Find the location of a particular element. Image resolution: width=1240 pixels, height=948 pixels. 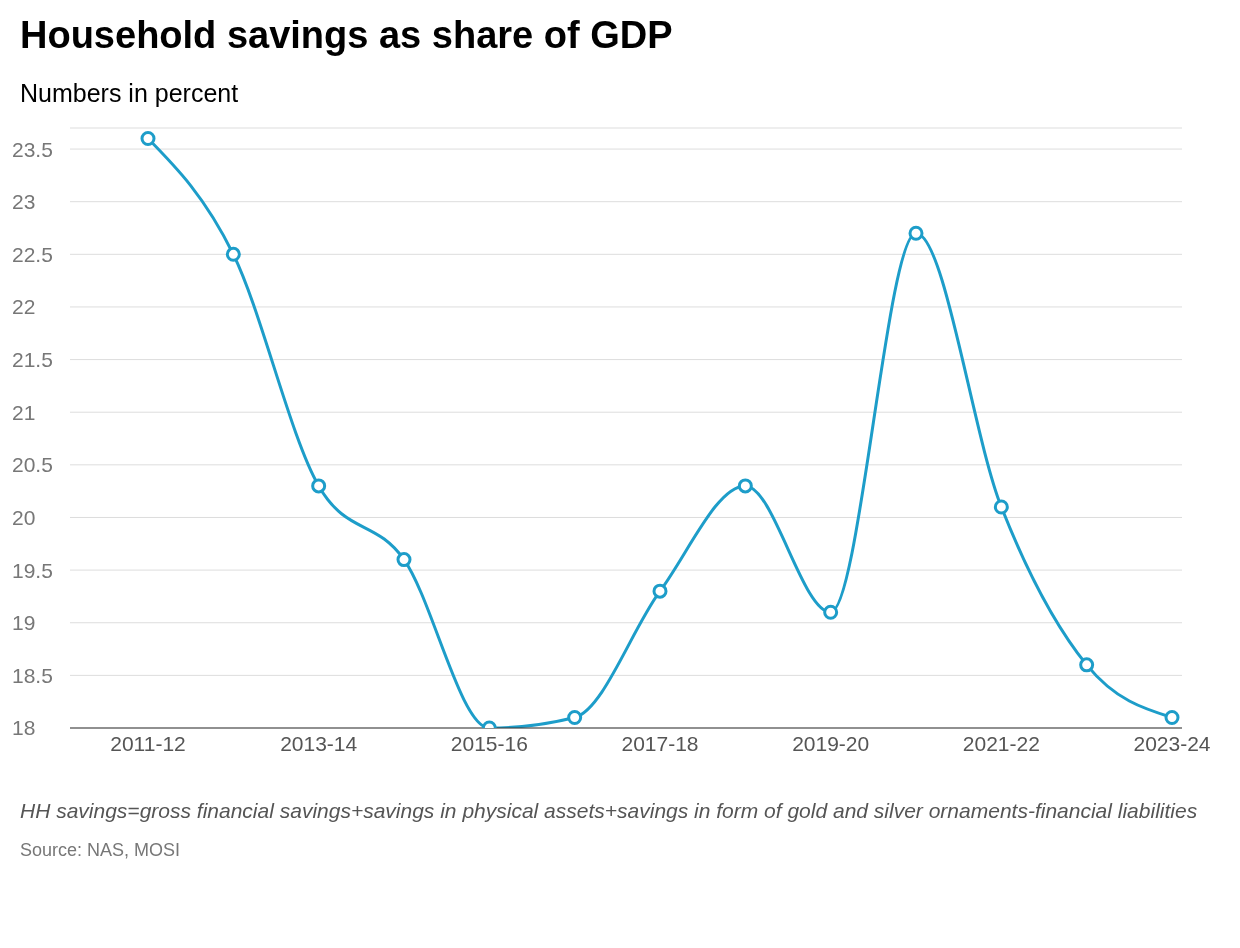

y-tick-label: 18 is located at coordinates (24, 728).